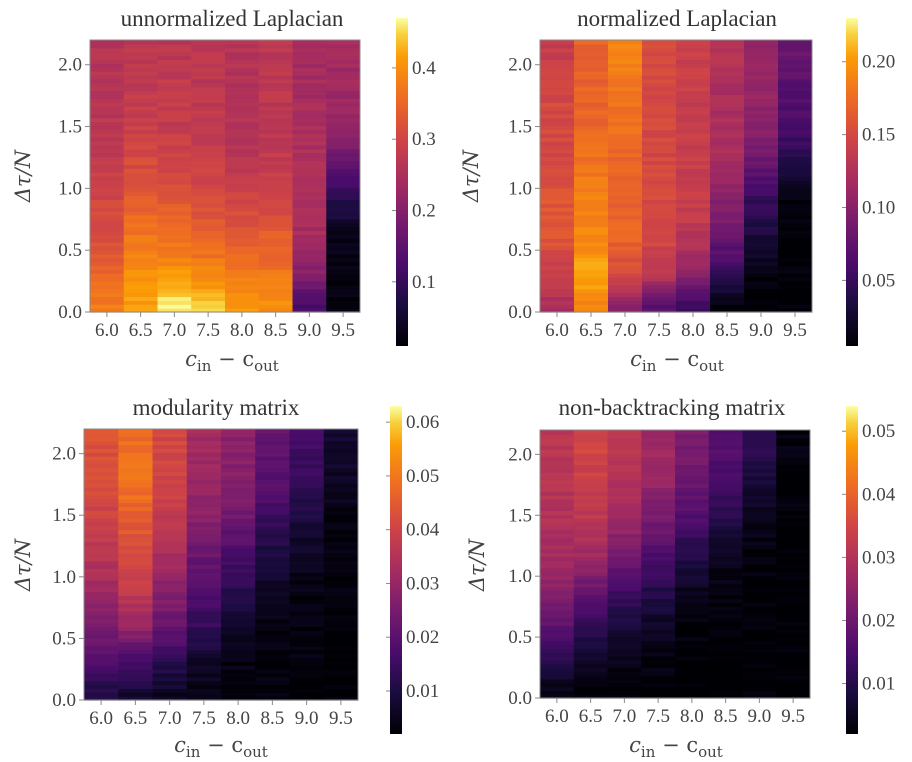 This screenshot has height=762, width=912. Describe the element at coordinates (760, 716) in the screenshot. I see `x-tick-label: 9.0` at that location.